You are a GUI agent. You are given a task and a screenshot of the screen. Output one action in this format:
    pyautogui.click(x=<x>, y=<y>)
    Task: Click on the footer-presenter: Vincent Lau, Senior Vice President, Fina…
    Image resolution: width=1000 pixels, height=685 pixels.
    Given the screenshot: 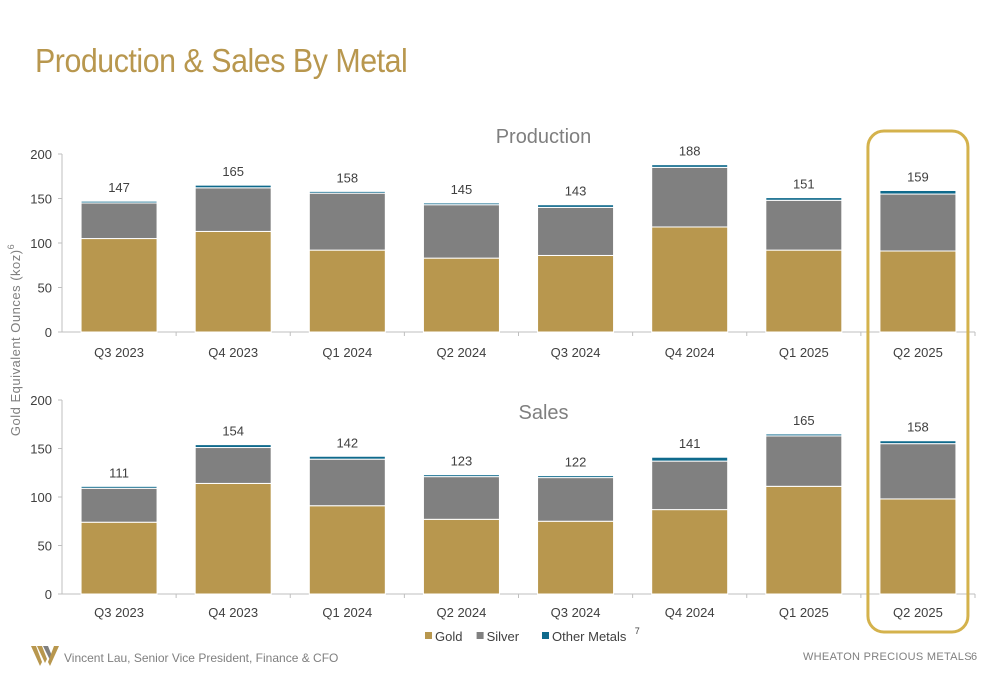 What is the action you would take?
    pyautogui.click(x=201, y=658)
    